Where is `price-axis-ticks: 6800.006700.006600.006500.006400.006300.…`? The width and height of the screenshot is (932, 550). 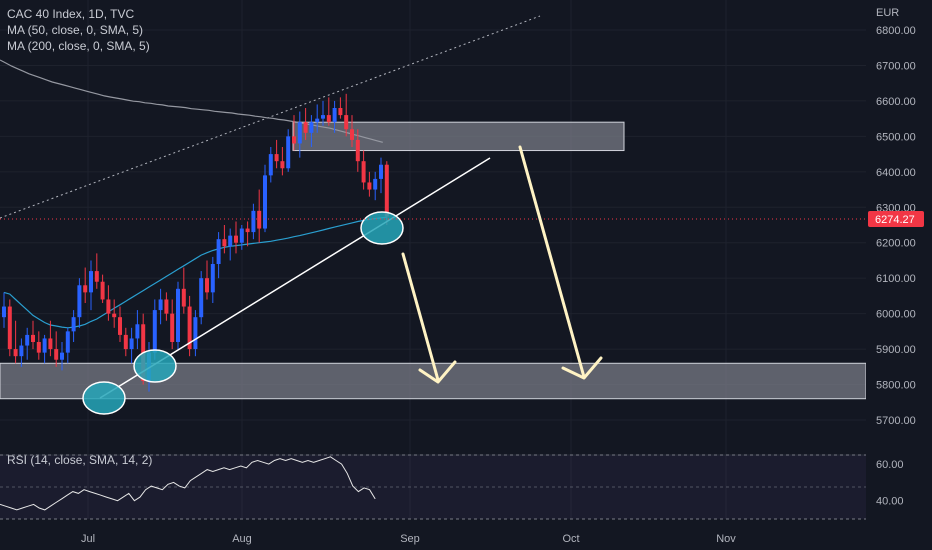
price-axis-ticks: 6800.006700.006600.006500.006400.006300.… is located at coordinates (896, 226).